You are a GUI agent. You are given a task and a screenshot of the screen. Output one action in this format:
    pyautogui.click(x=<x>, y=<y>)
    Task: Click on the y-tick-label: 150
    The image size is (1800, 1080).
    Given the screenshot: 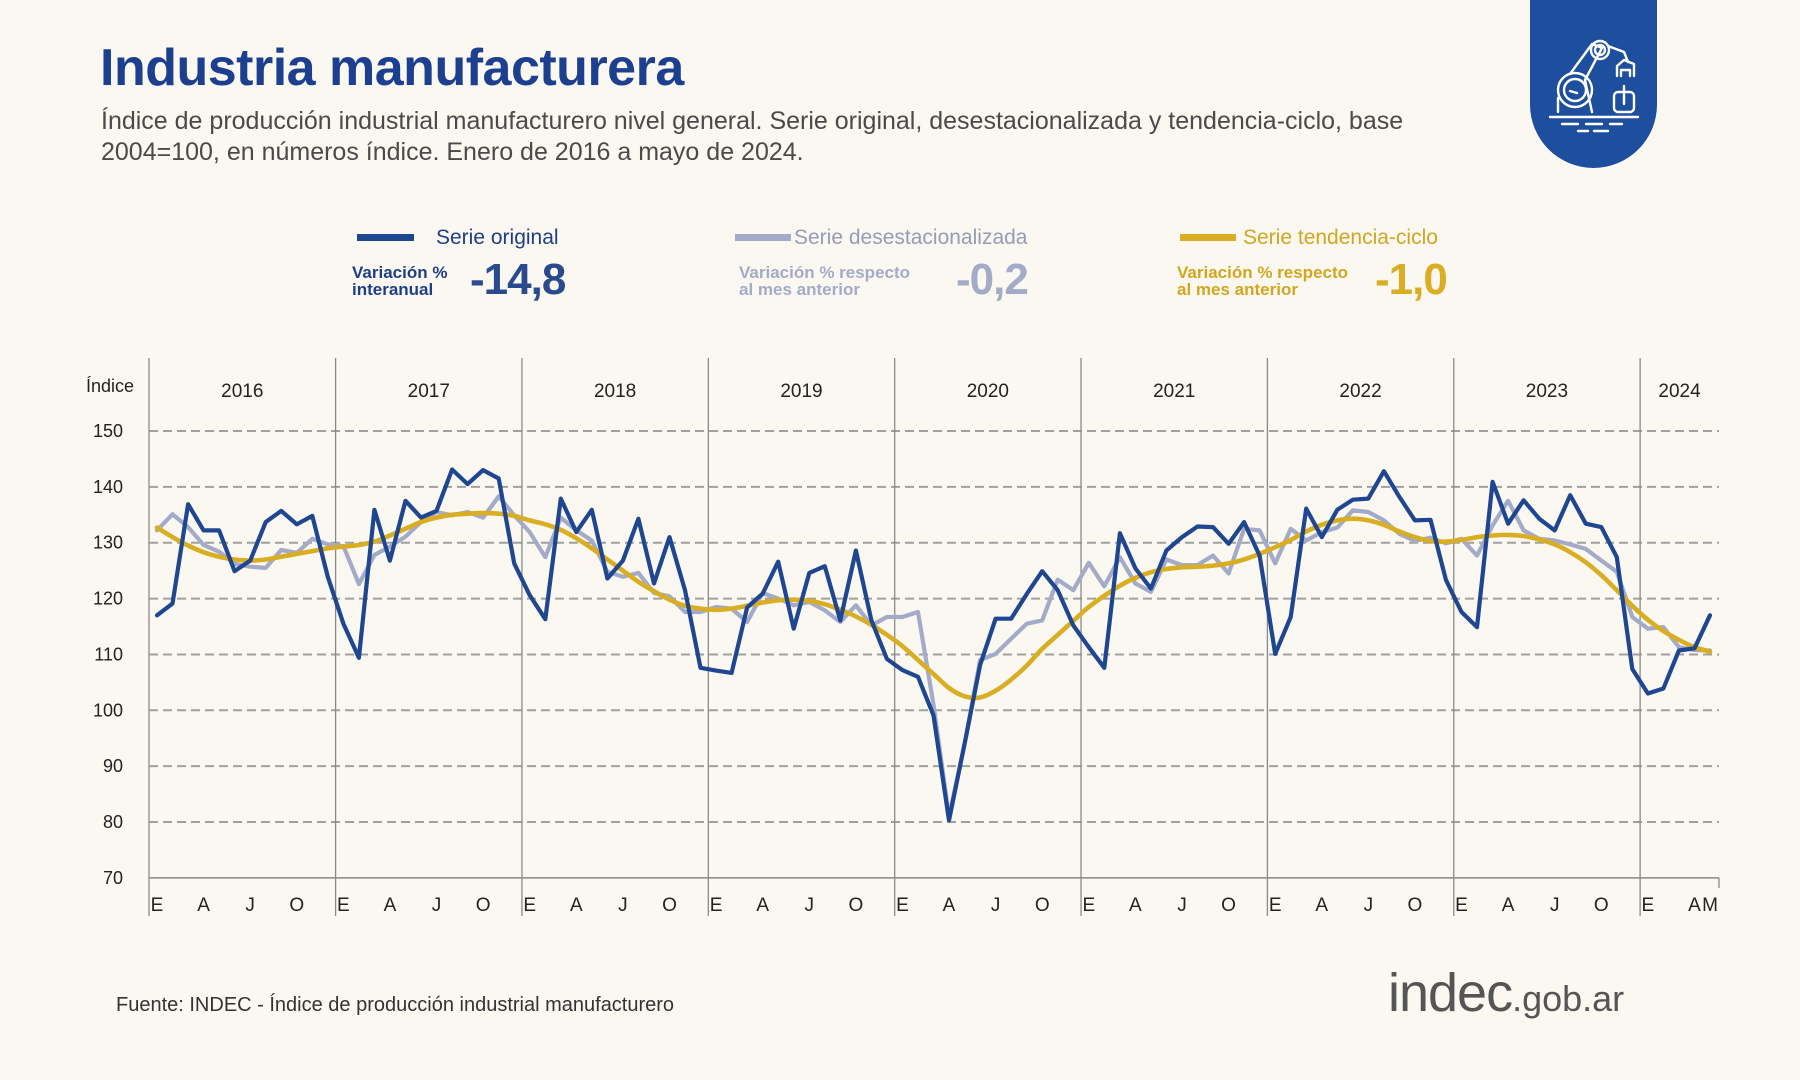 What is the action you would take?
    pyautogui.click(x=108, y=431)
    